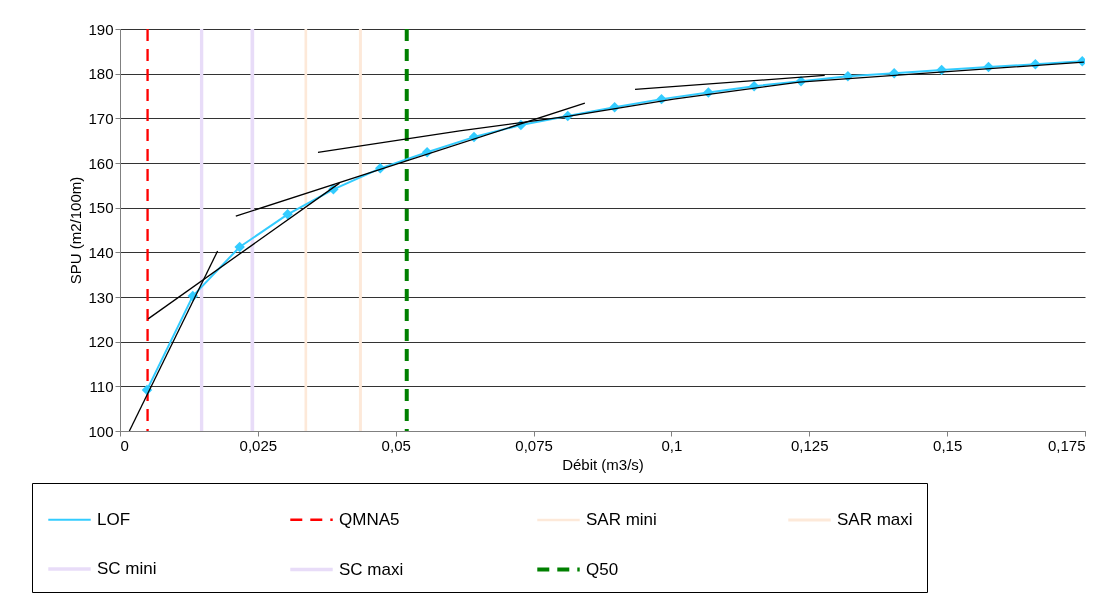 The width and height of the screenshot is (1119, 606). What do you see at coordinates (101, 163) in the screenshot?
I see `y-tick-label: 160` at bounding box center [101, 163].